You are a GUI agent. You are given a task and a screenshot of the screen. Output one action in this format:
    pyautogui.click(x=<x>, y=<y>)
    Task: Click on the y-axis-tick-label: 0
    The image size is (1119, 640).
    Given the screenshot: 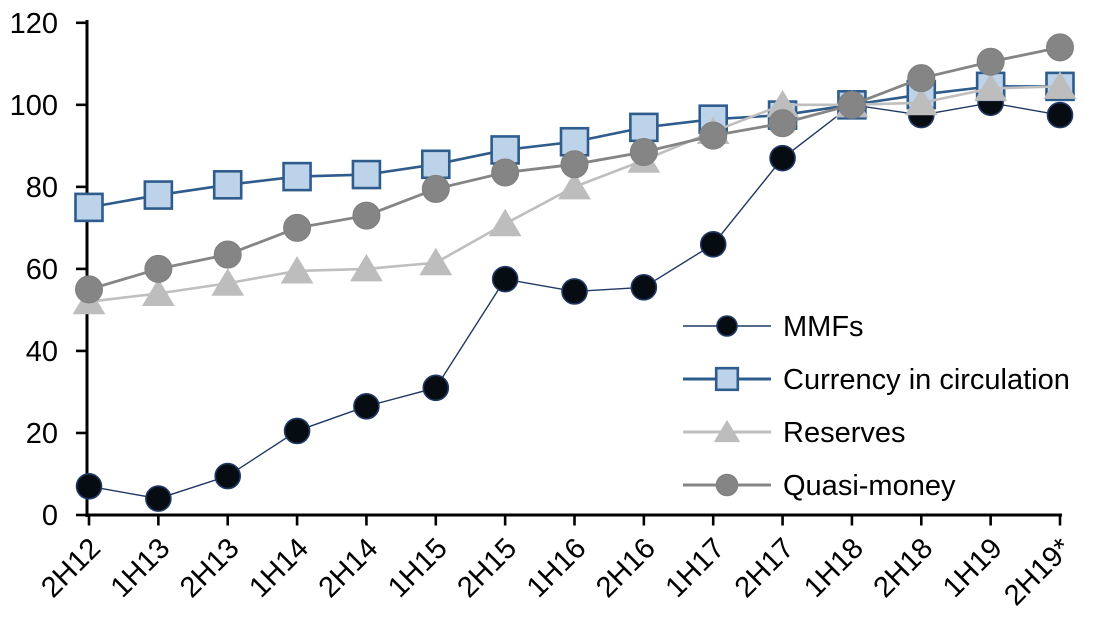 What is the action you would take?
    pyautogui.click(x=50, y=516)
    